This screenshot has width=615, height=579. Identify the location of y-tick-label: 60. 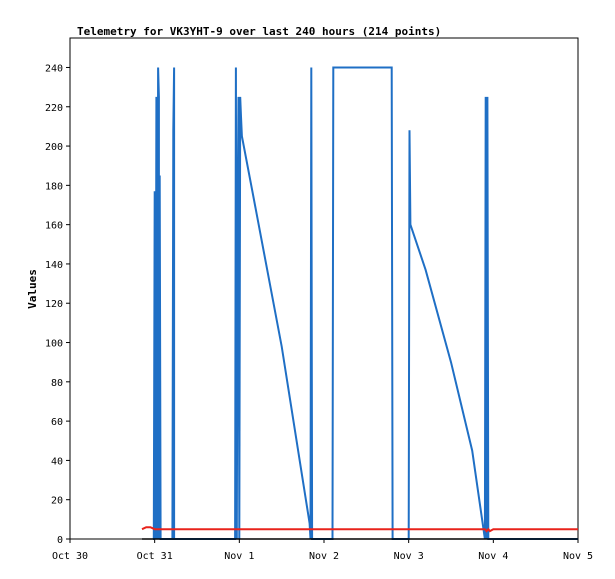
(57, 422).